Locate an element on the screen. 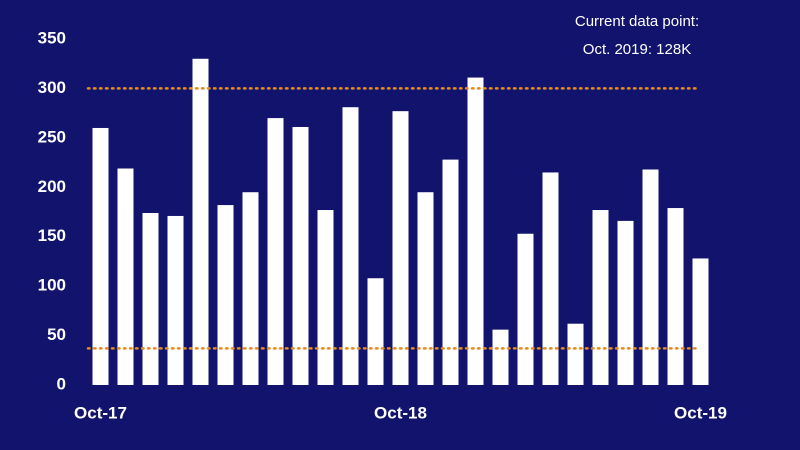 This screenshot has height=450, width=800. x-tick-label: Oct-19 is located at coordinates (700, 412).